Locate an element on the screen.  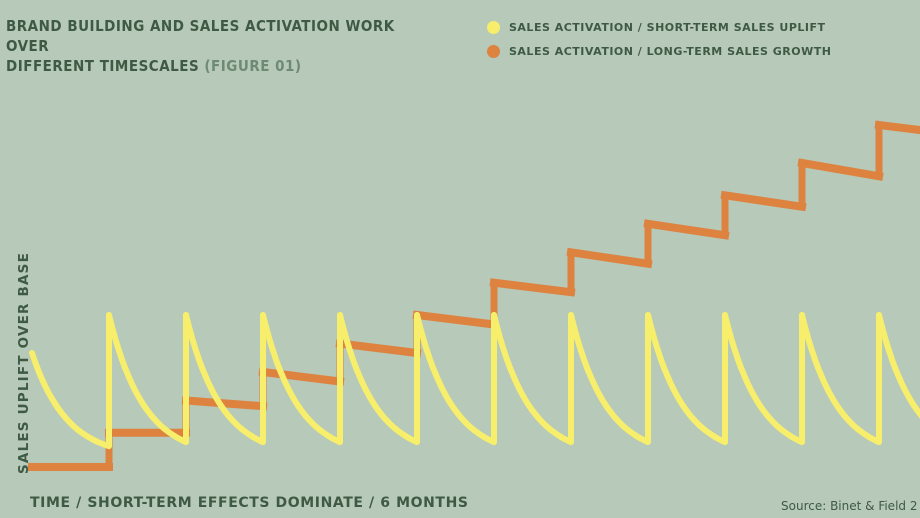
chart-title-line-2: DIFFERENT TIMESCALES (FIGURE 01) is located at coordinates (221, 66).